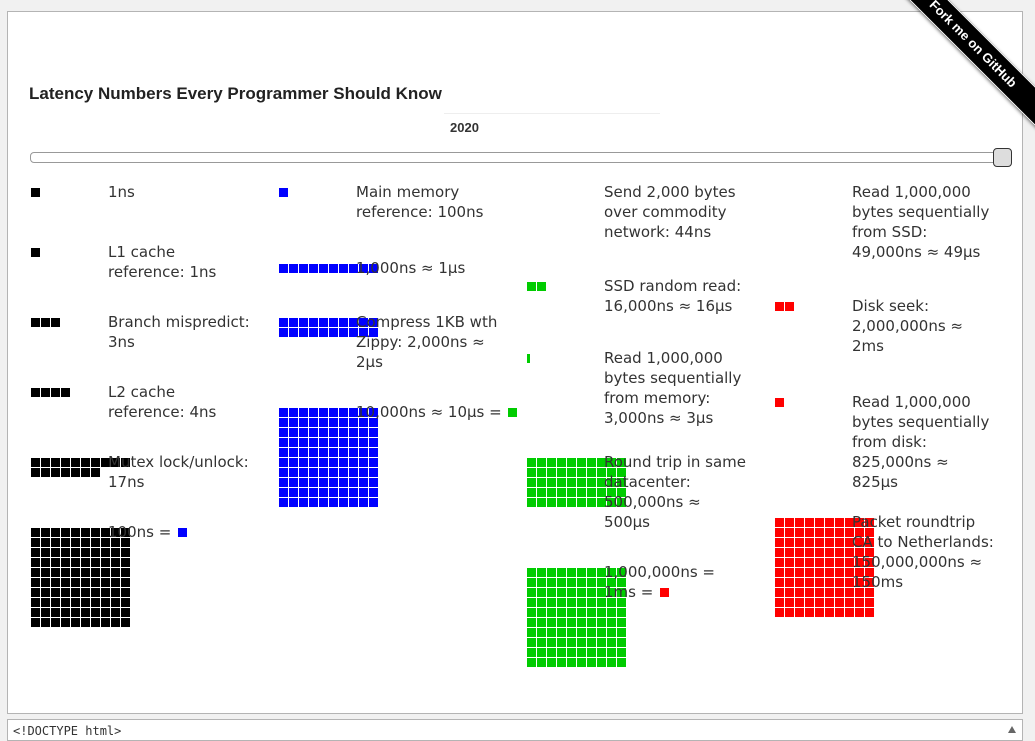 The width and height of the screenshot is (1035, 741). I want to click on latency-label-line: Packet roundtrip, so click(914, 522).